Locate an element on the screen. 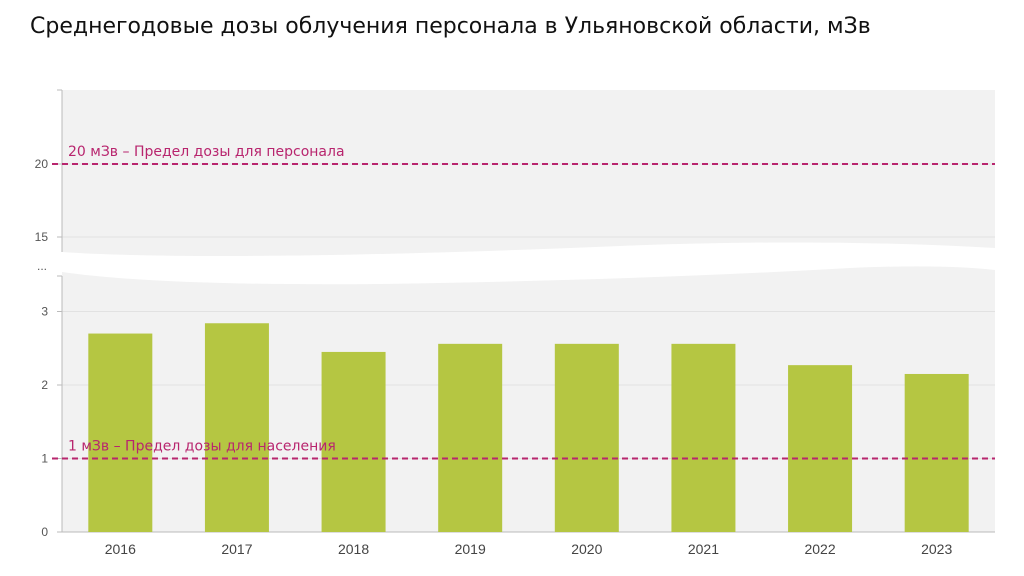  y-tick-label: 15 is located at coordinates (42, 237).